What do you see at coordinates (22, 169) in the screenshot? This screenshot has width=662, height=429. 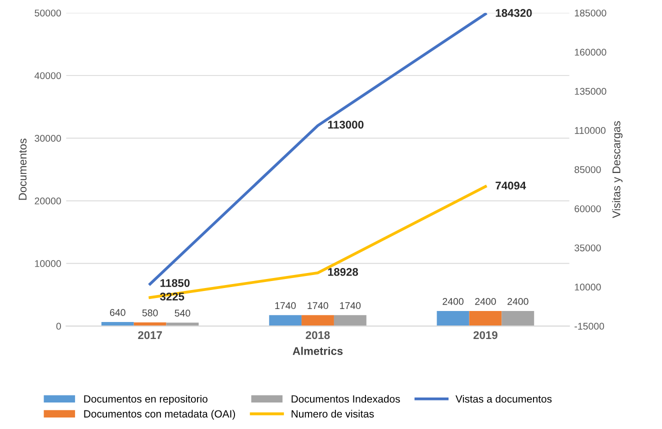 I see `y-axis-title: Documentos` at bounding box center [22, 169].